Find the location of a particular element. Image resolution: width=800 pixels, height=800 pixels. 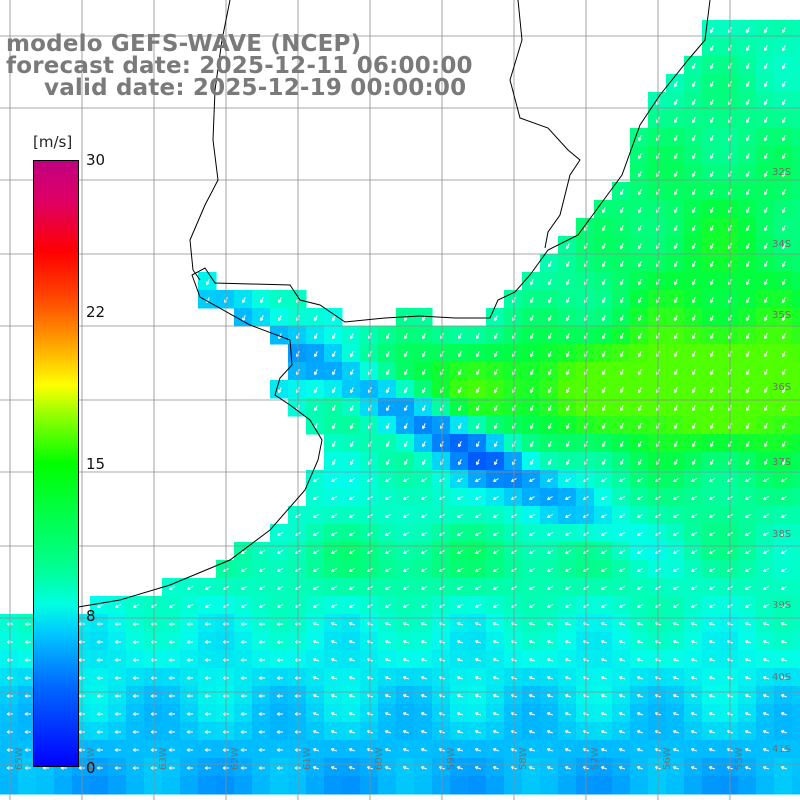

latitude-label: 32S is located at coordinates (781, 172).